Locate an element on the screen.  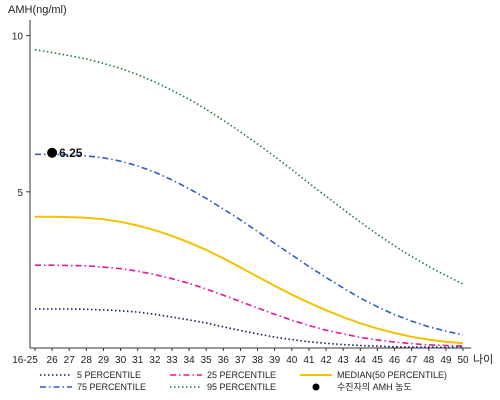
x-tick-label: 38 is located at coordinates (258, 360).